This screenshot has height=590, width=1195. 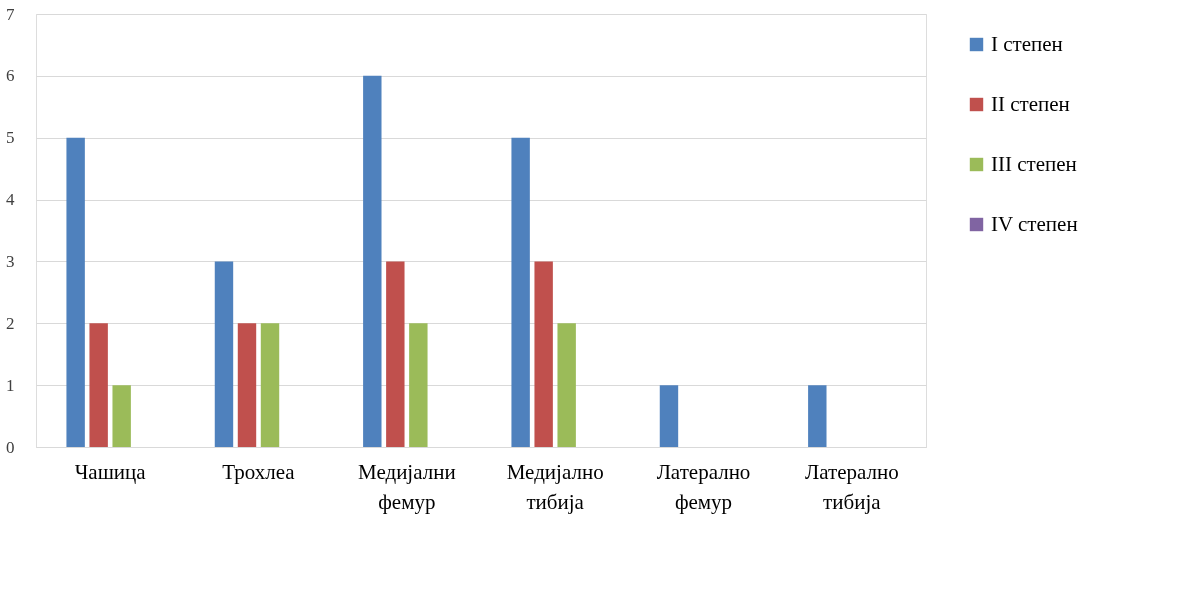 I want to click on y-tick-label: 1, so click(x=10, y=385).